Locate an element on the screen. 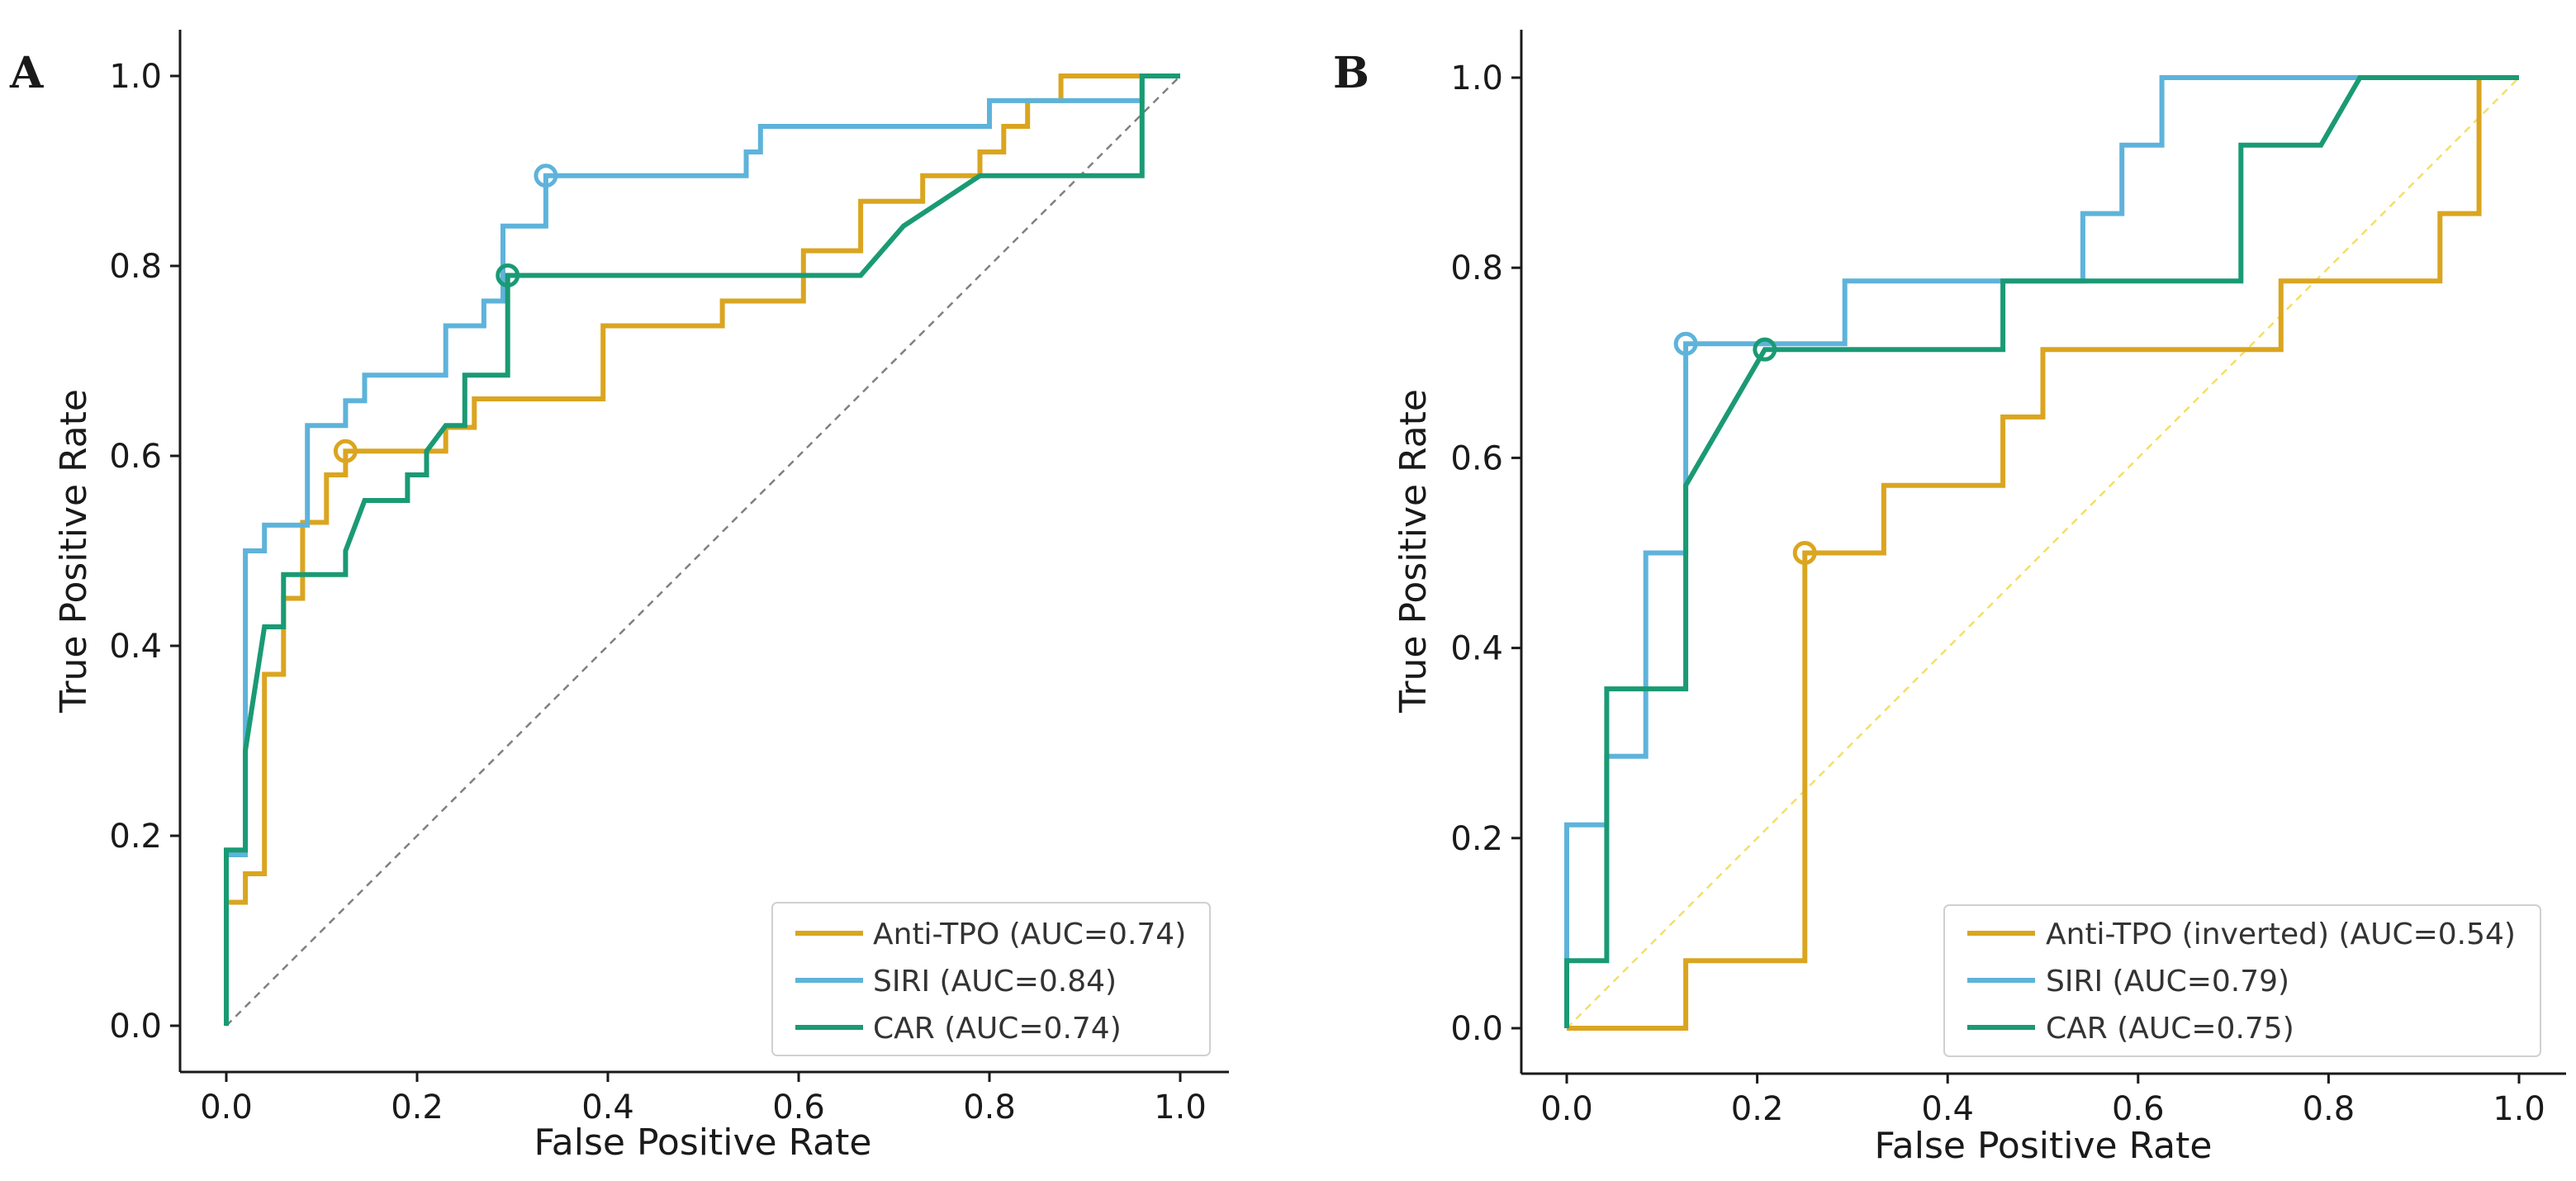 The height and width of the screenshot is (1181, 2576). panel-letter-a: A is located at coordinates (26, 73).